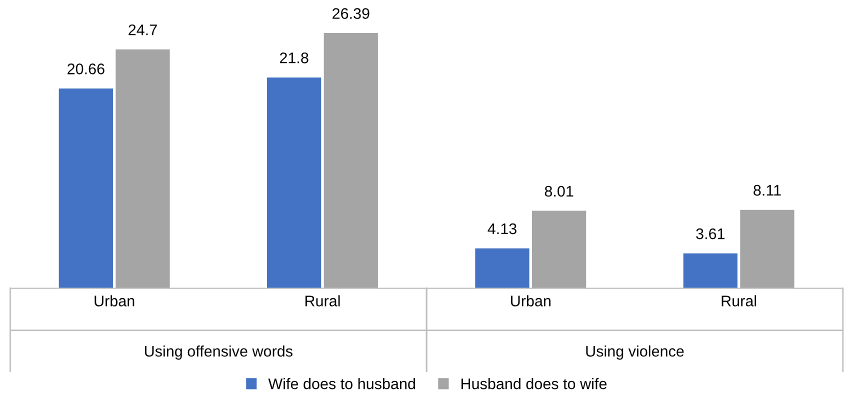  Describe the element at coordinates (294, 58) in the screenshot. I see `data-label: 21.8` at that location.